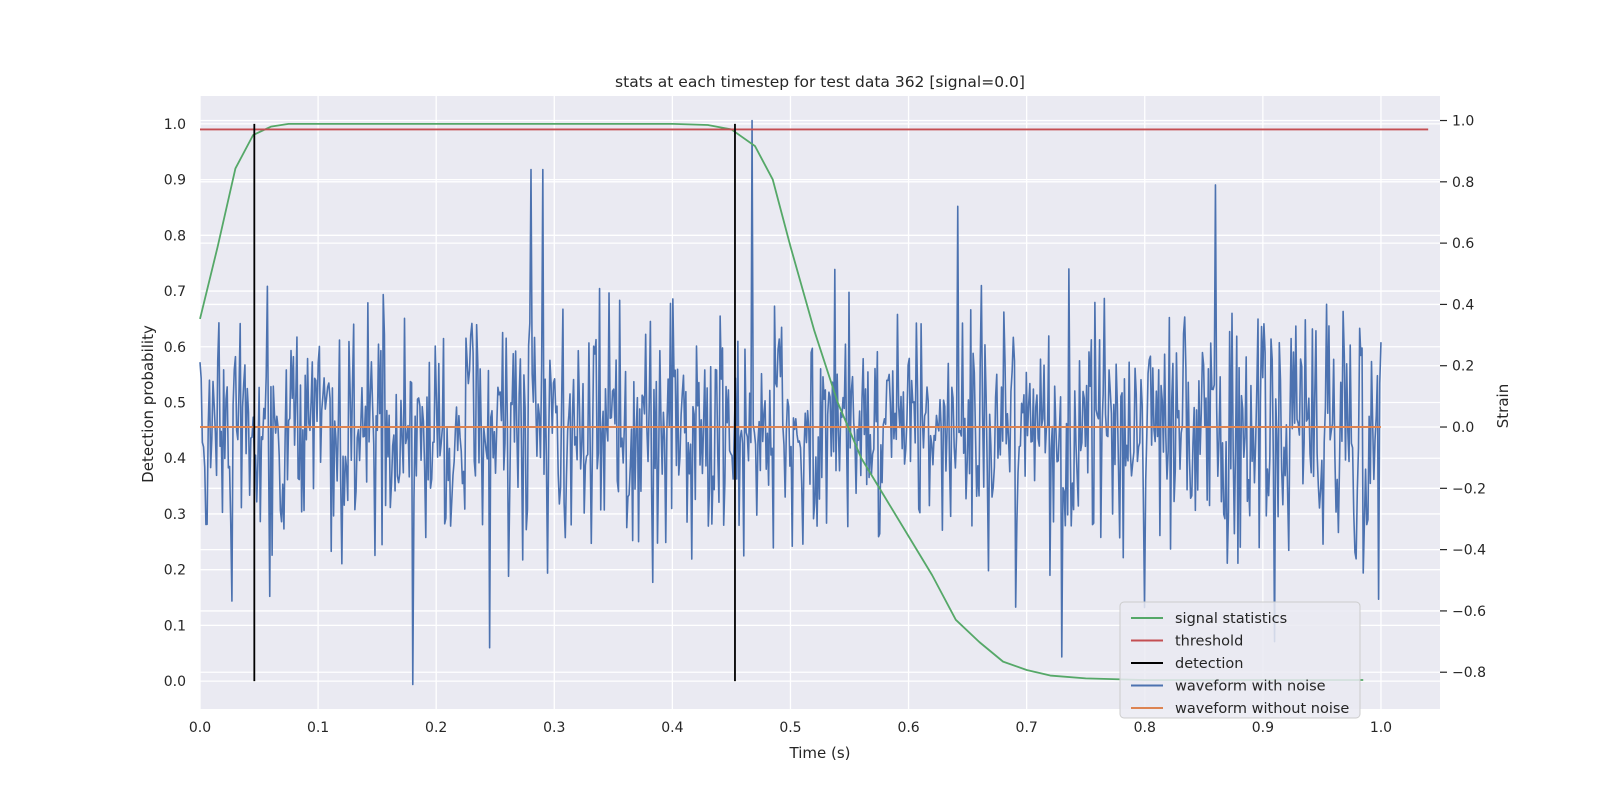 The height and width of the screenshot is (800, 1600). What do you see at coordinates (1262, 709) in the screenshot?
I see `legend-label: waveform without noise` at bounding box center [1262, 709].